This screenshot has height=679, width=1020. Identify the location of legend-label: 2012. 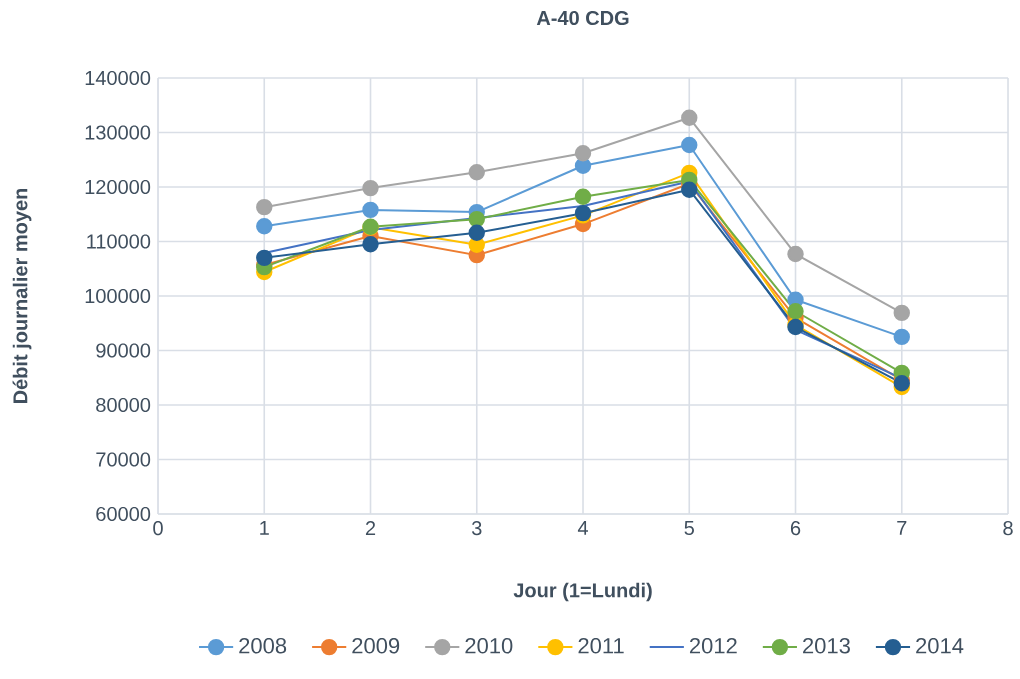
(713, 645).